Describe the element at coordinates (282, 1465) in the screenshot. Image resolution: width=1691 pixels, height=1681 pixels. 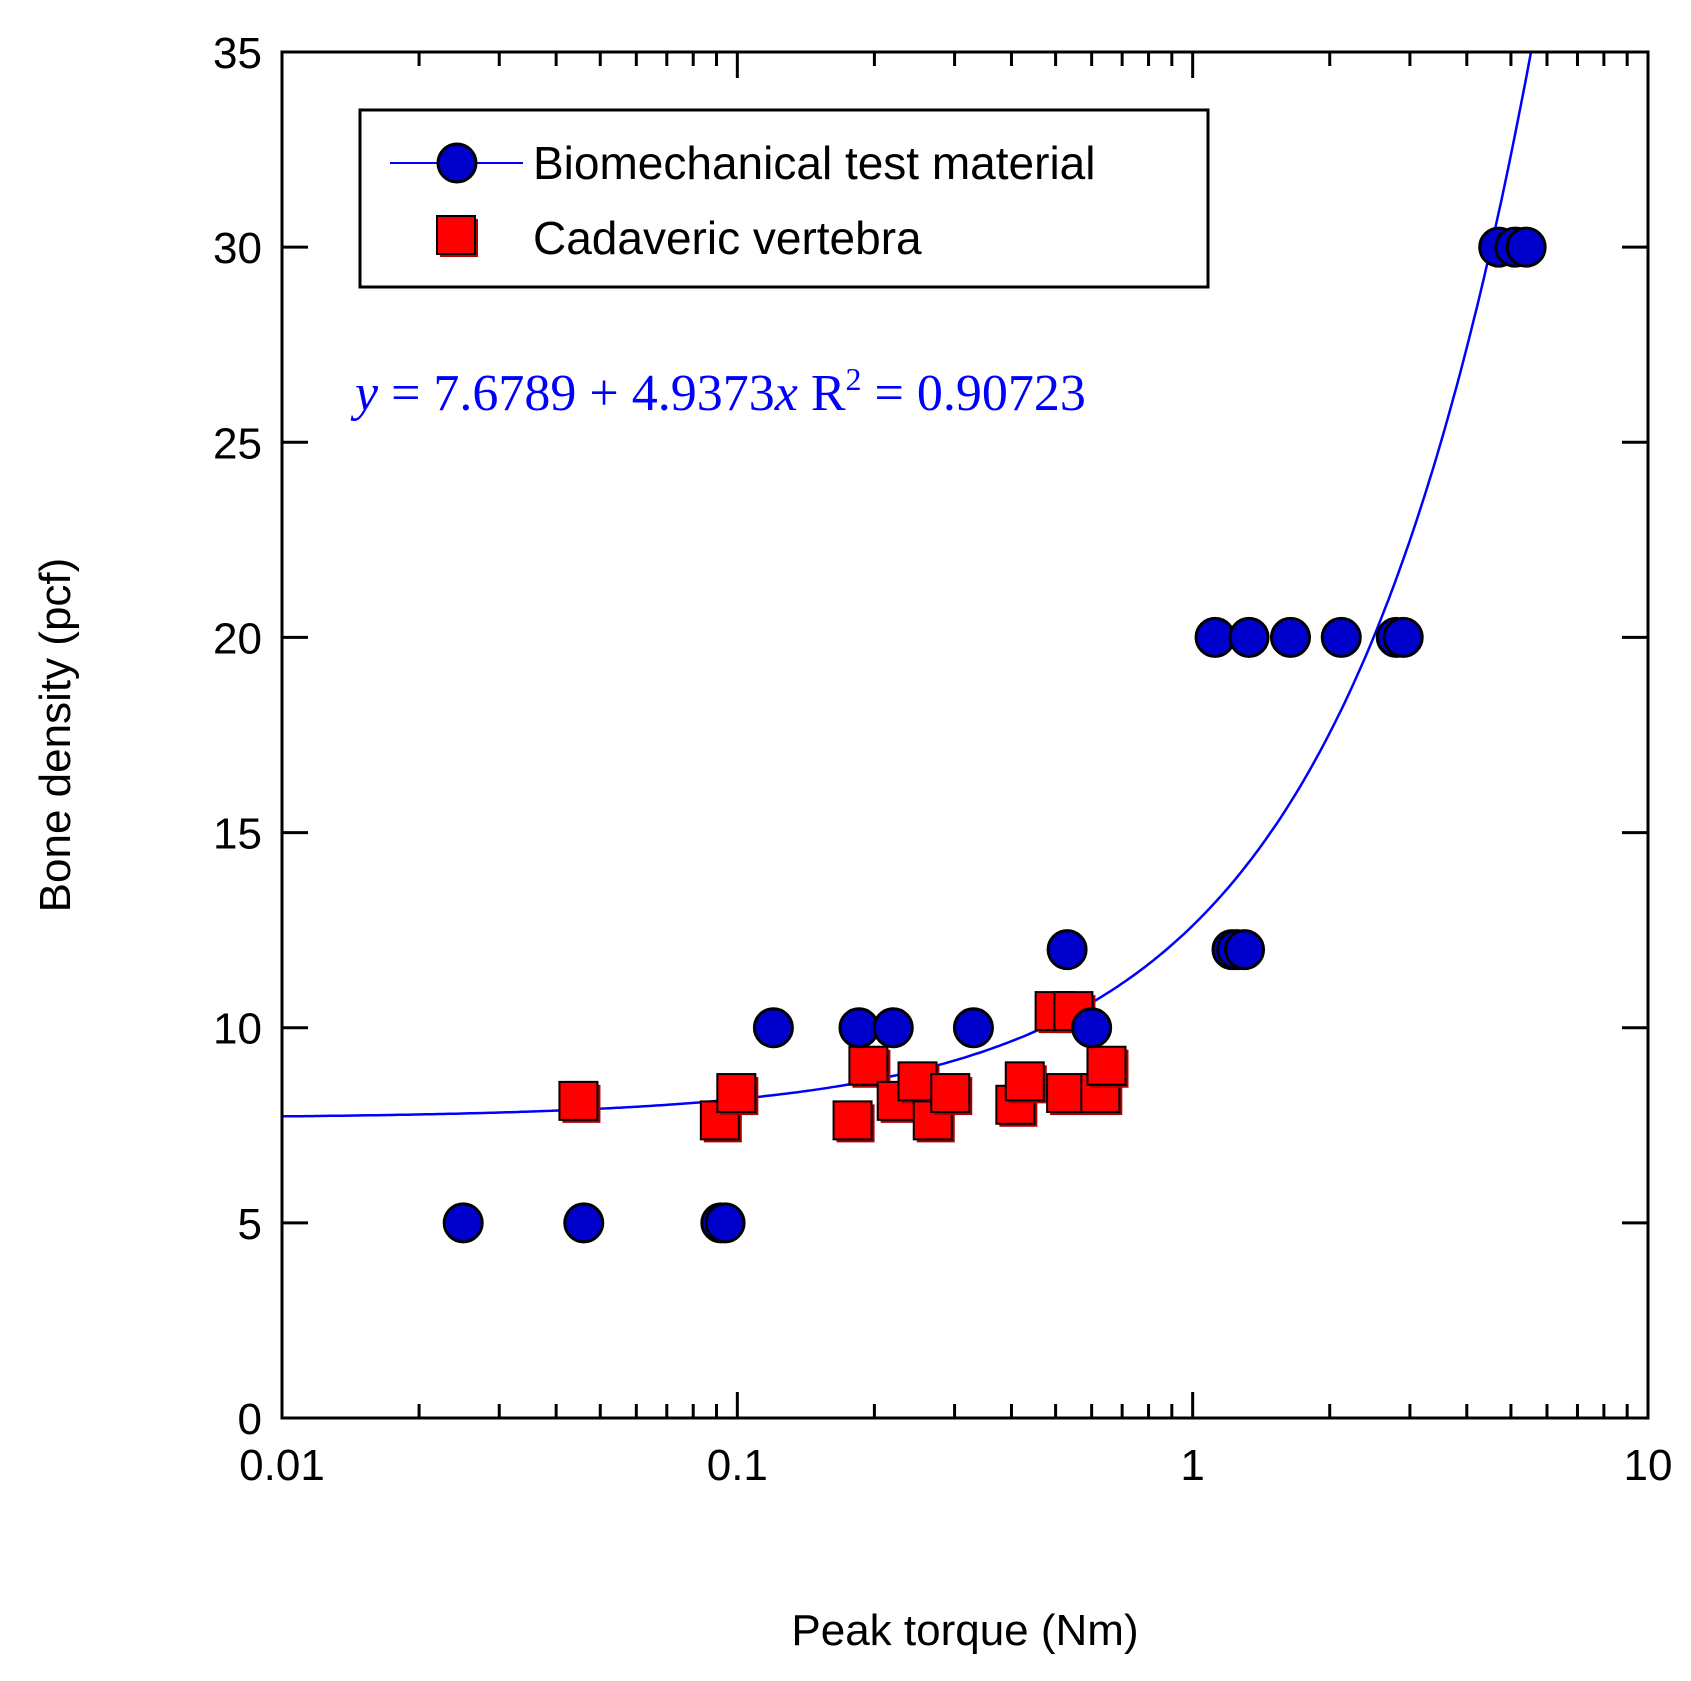
I see `x-tick-label: 0.01` at that location.